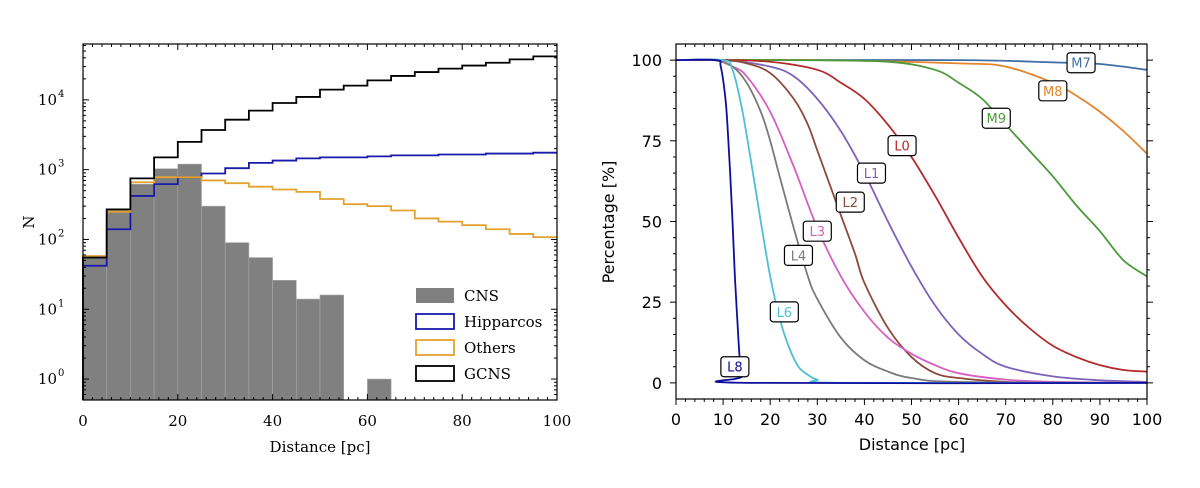 The image size is (1200, 488). I want to click on l8-label: L8, so click(735, 368).